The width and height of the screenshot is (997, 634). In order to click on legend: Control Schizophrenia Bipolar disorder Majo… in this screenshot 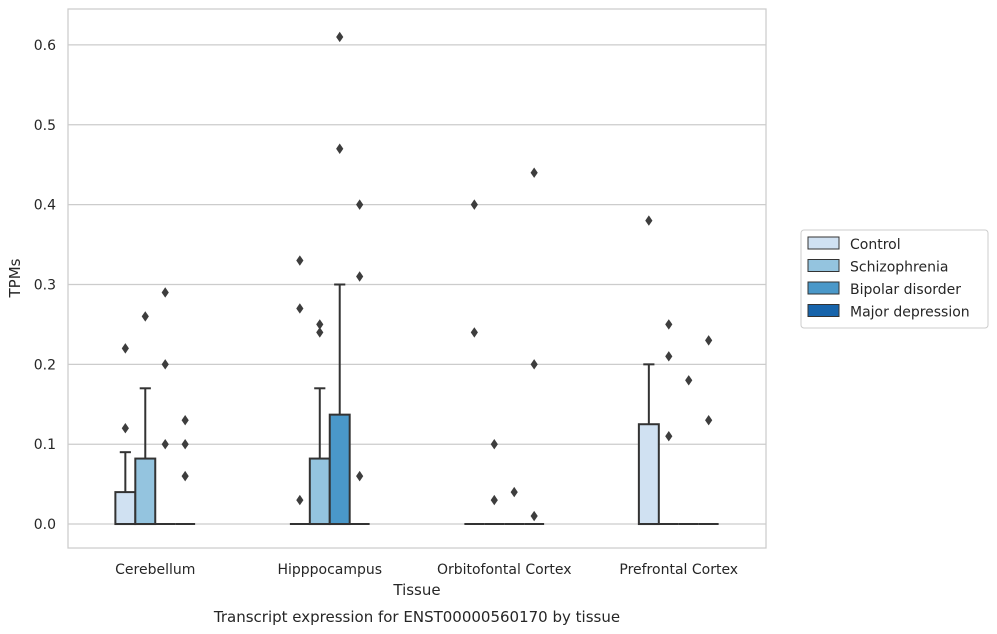, I will do `click(894, 279)`.